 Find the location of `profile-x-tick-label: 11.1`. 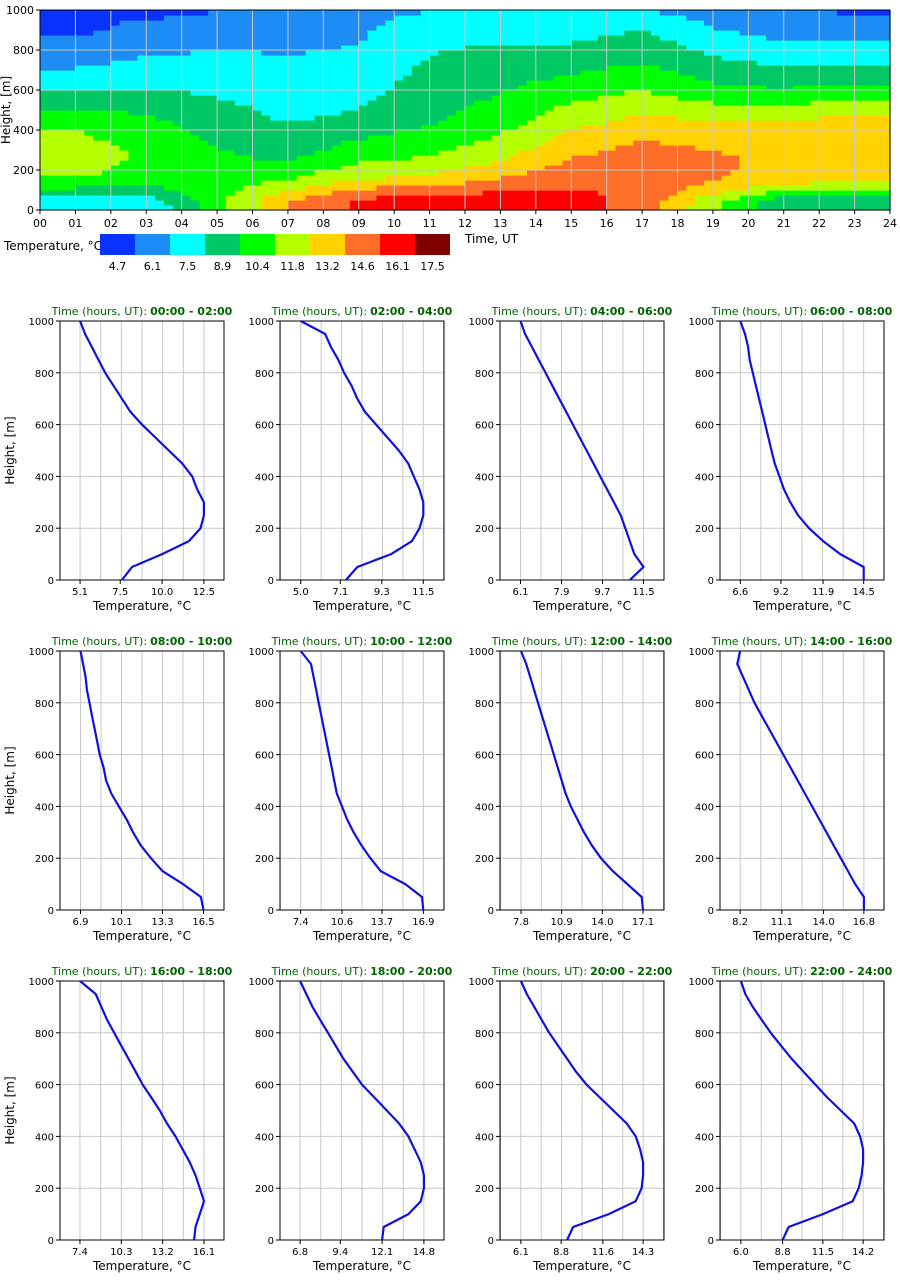

profile-x-tick-label: 11.1 is located at coordinates (782, 922).